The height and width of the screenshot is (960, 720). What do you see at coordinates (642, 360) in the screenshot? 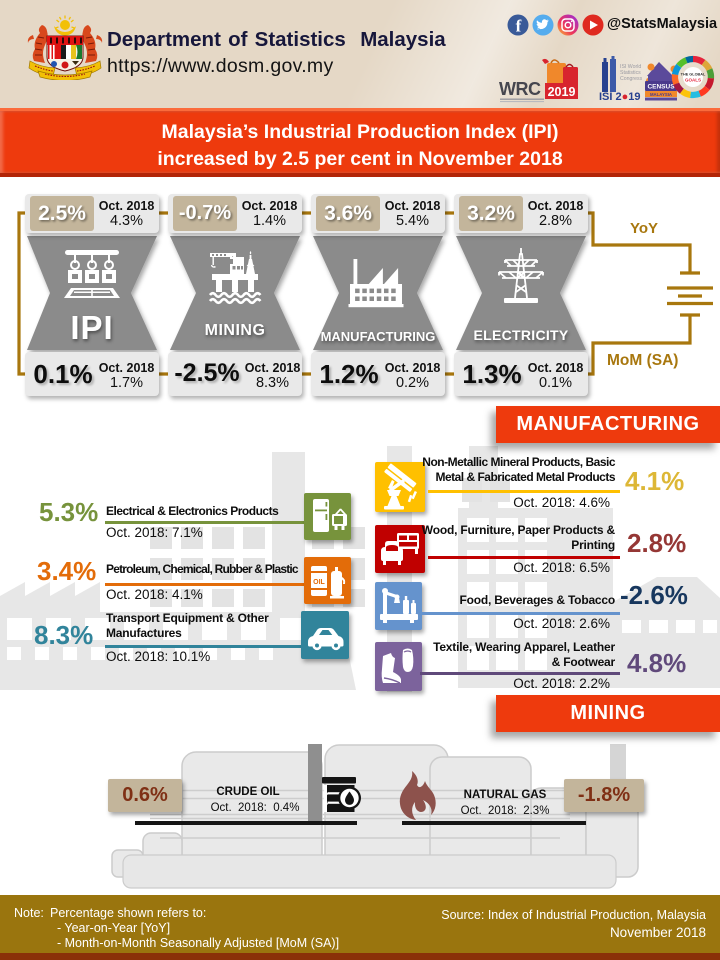
I see `svg-text: MoM (SA)` at bounding box center [642, 360].